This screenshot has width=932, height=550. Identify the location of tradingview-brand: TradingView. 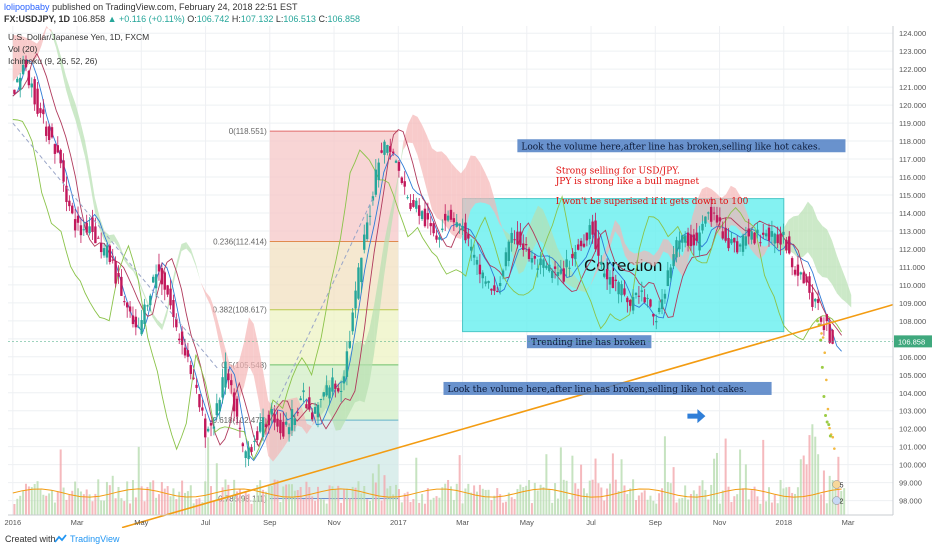
(95, 539).